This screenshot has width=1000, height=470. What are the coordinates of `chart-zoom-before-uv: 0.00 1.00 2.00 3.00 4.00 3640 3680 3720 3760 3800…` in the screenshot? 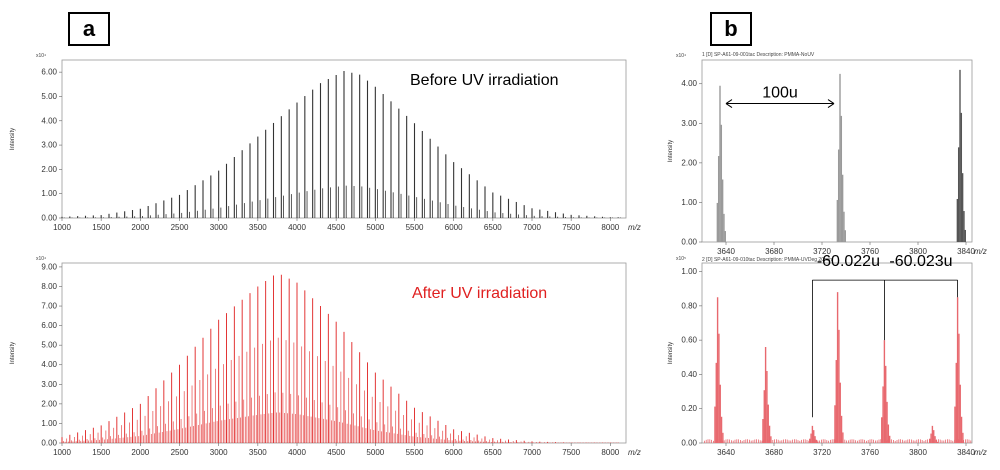 It's located at (827, 154).